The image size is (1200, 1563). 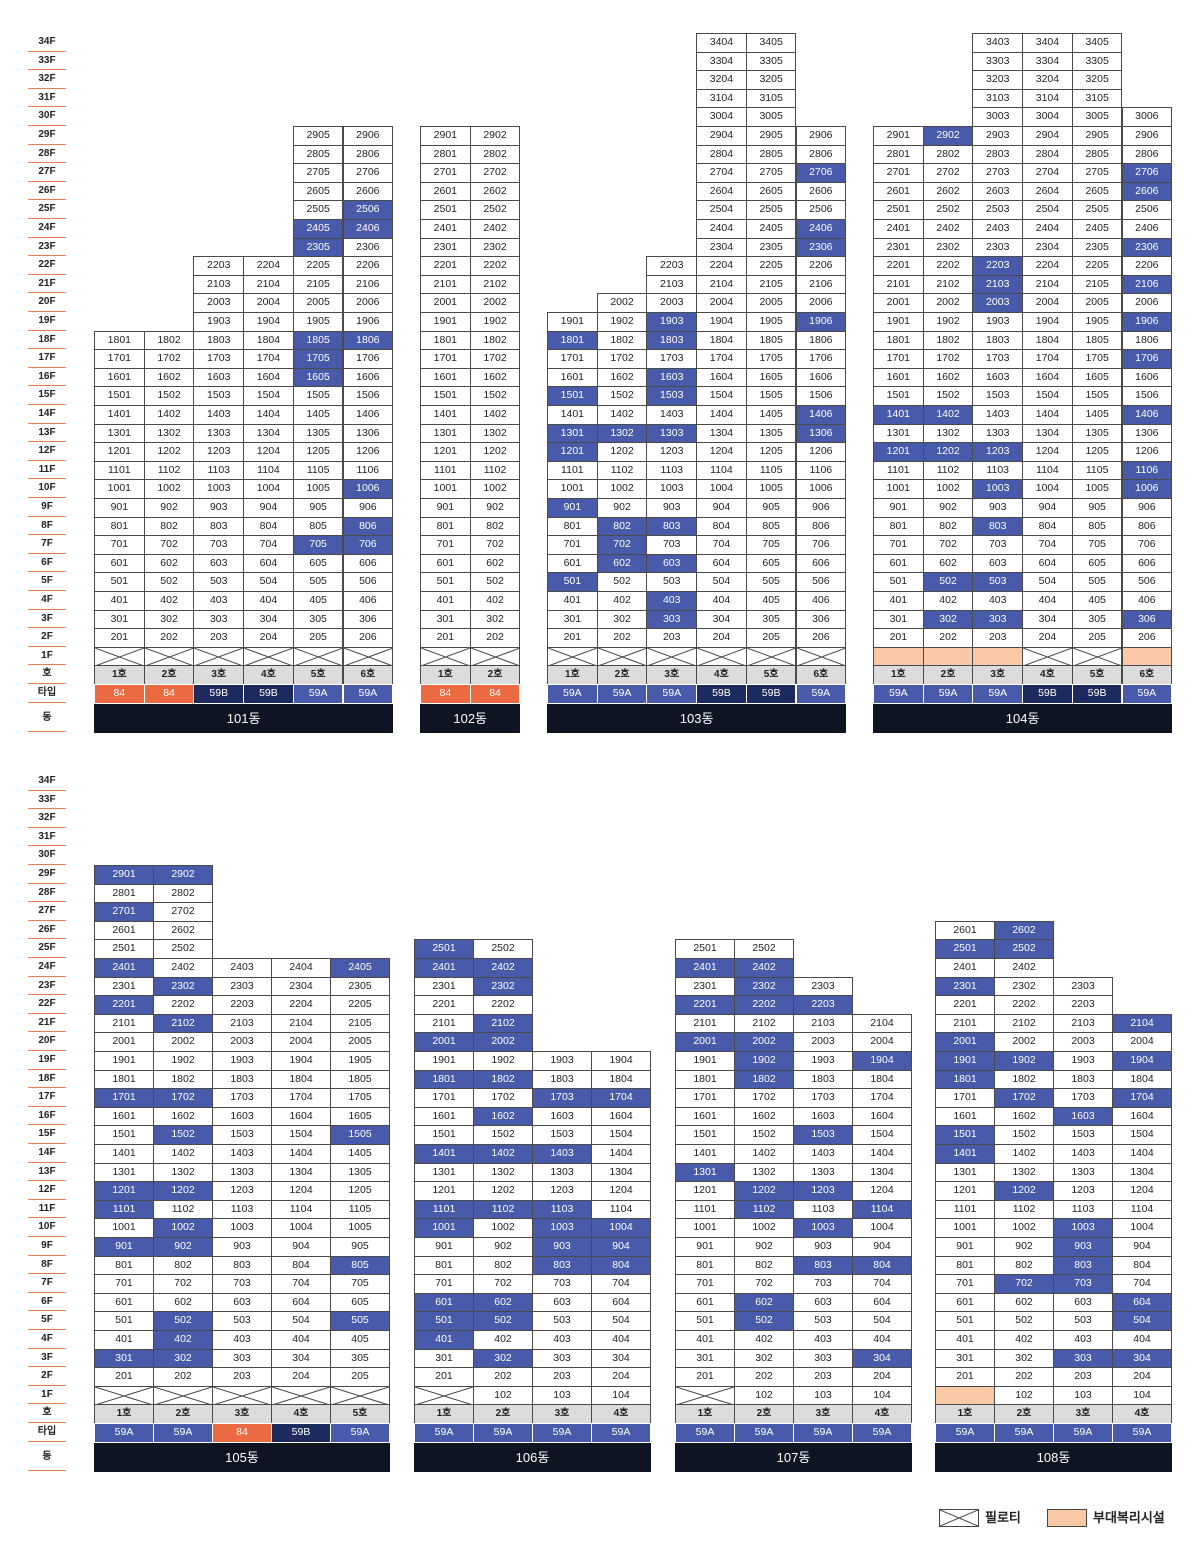 I want to click on unit-cell: 1903, so click(x=998, y=322).